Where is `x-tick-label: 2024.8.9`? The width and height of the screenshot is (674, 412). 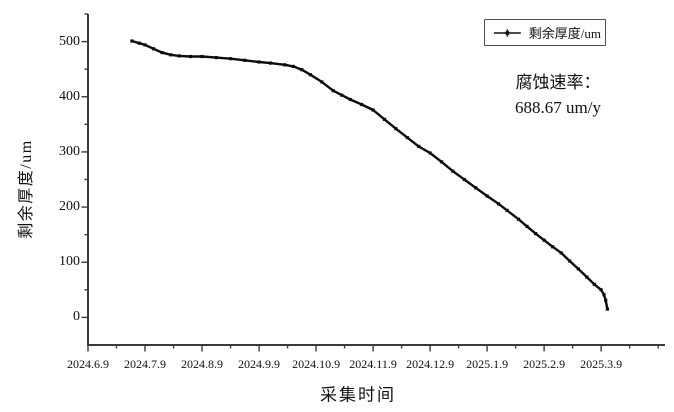
x-tick-label: 2024.8.9 is located at coordinates (202, 364).